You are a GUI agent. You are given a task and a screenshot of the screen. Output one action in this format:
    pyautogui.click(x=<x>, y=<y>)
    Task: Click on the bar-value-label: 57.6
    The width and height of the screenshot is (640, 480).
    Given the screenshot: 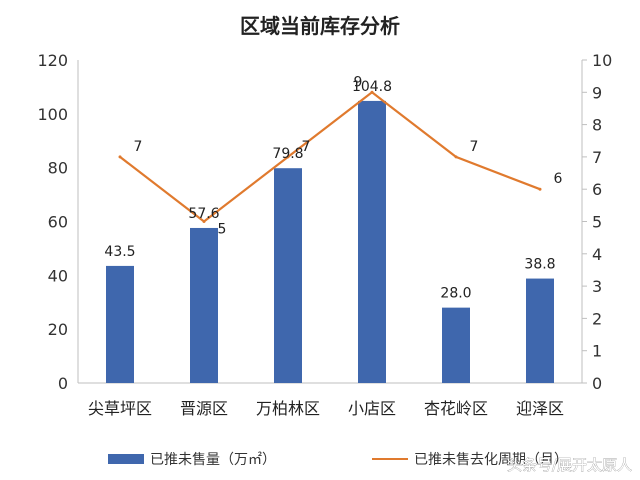 What is the action you would take?
    pyautogui.click(x=203, y=214)
    